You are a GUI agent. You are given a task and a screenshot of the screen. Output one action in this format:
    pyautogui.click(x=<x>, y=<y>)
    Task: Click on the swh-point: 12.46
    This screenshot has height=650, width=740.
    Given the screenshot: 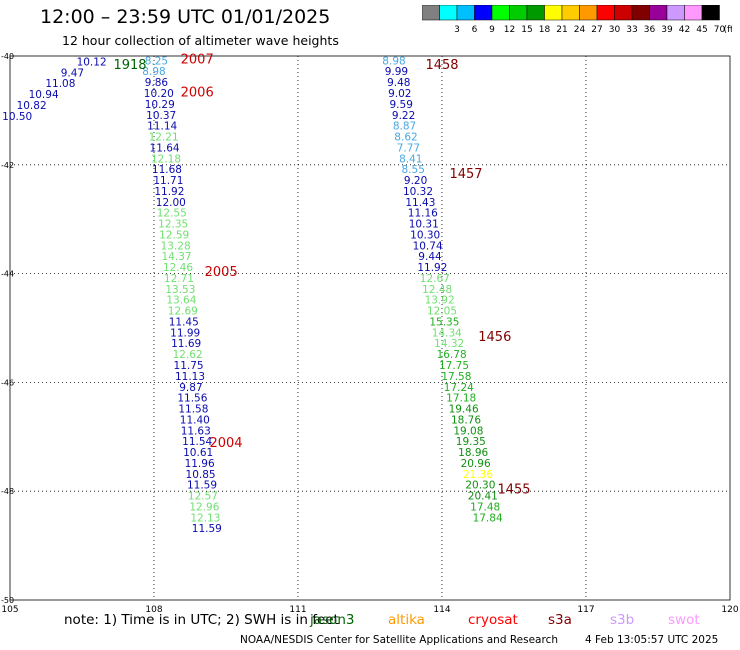 What is the action you would take?
    pyautogui.click(x=178, y=268)
    